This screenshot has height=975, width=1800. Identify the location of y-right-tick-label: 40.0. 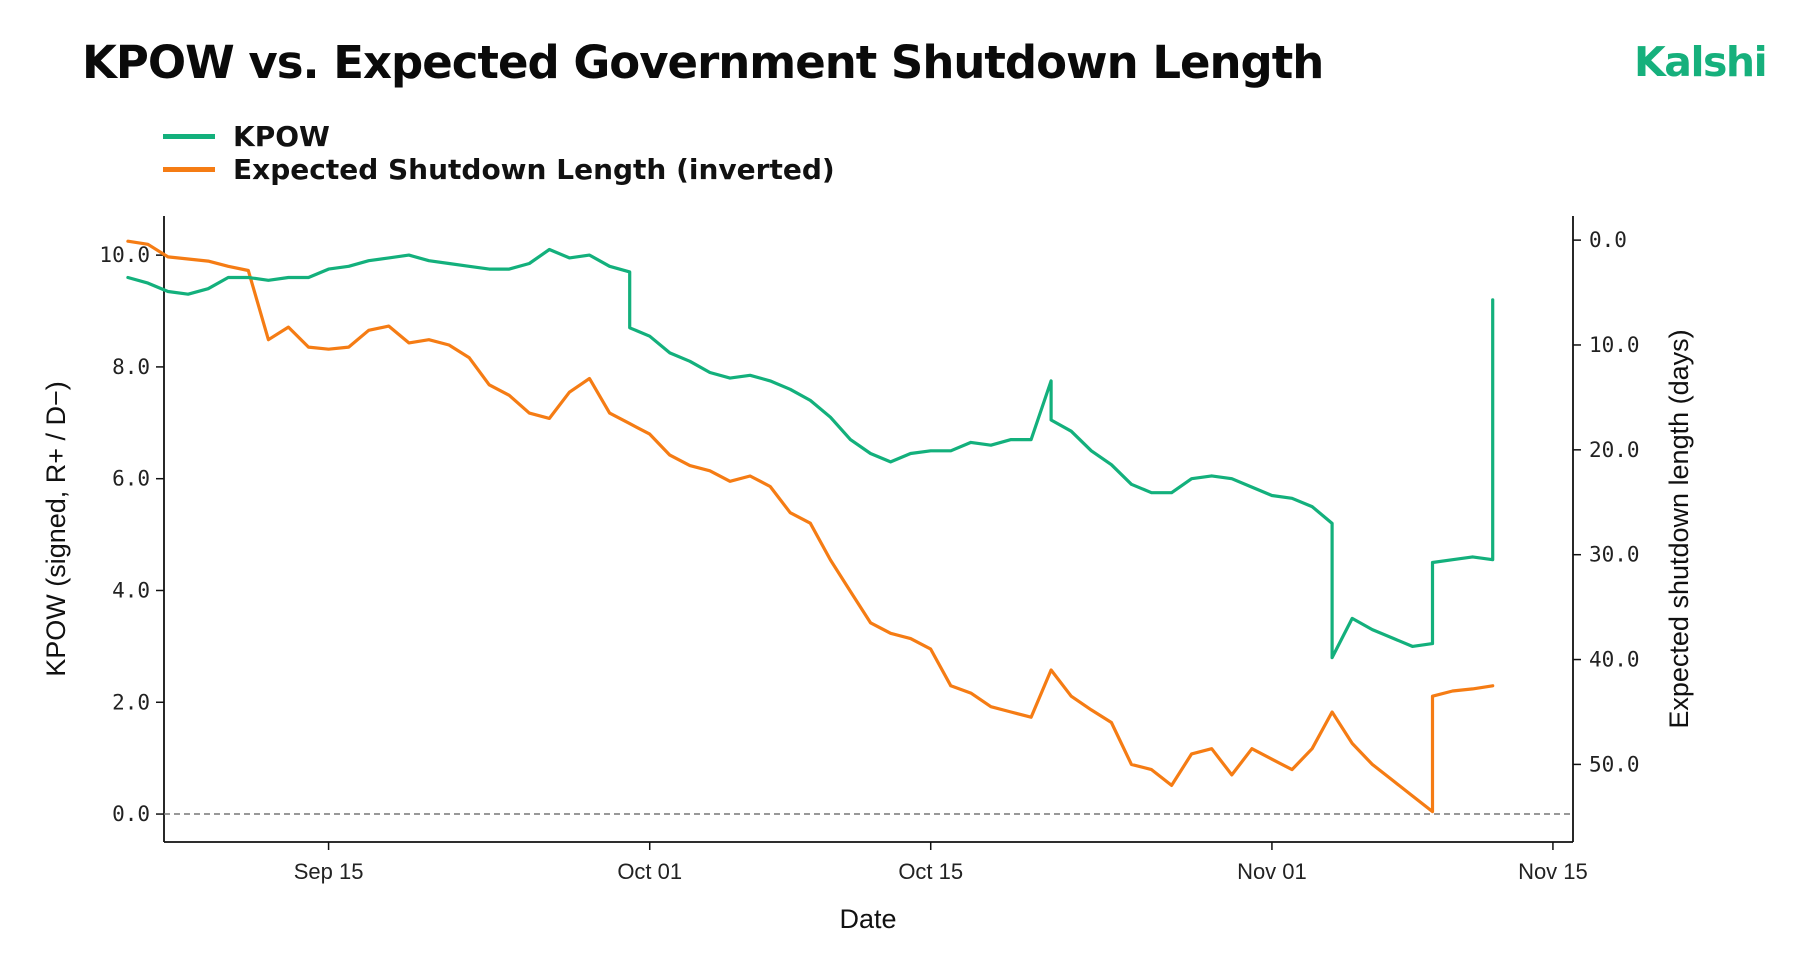
(1614, 660).